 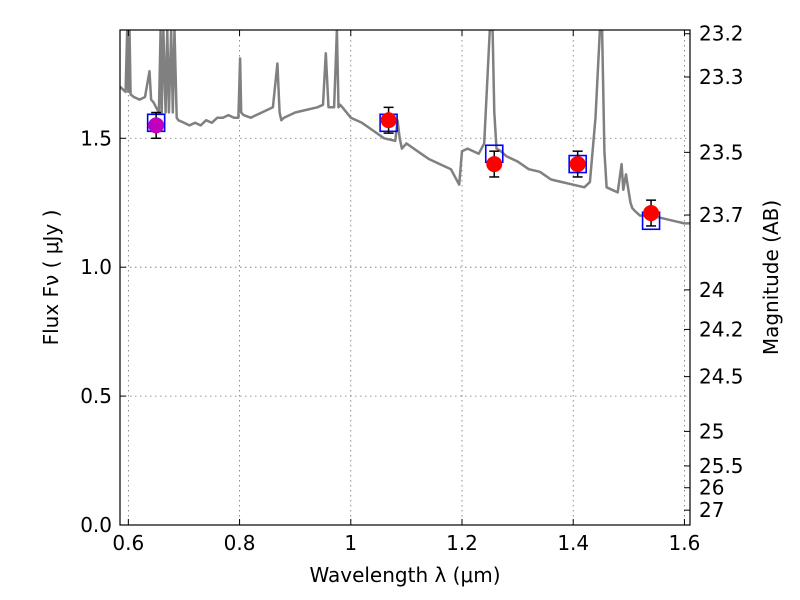 I want to click on mag-tick-label: 24.2, so click(x=721, y=329).